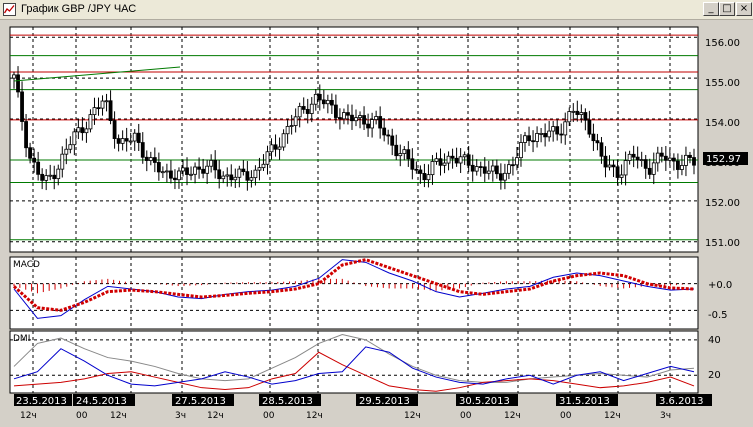 The width and height of the screenshot is (753, 427). What do you see at coordinates (376, 10) in the screenshot?
I see `title-bar: График GBP /JPY ЧАС _ □ ×` at bounding box center [376, 10].